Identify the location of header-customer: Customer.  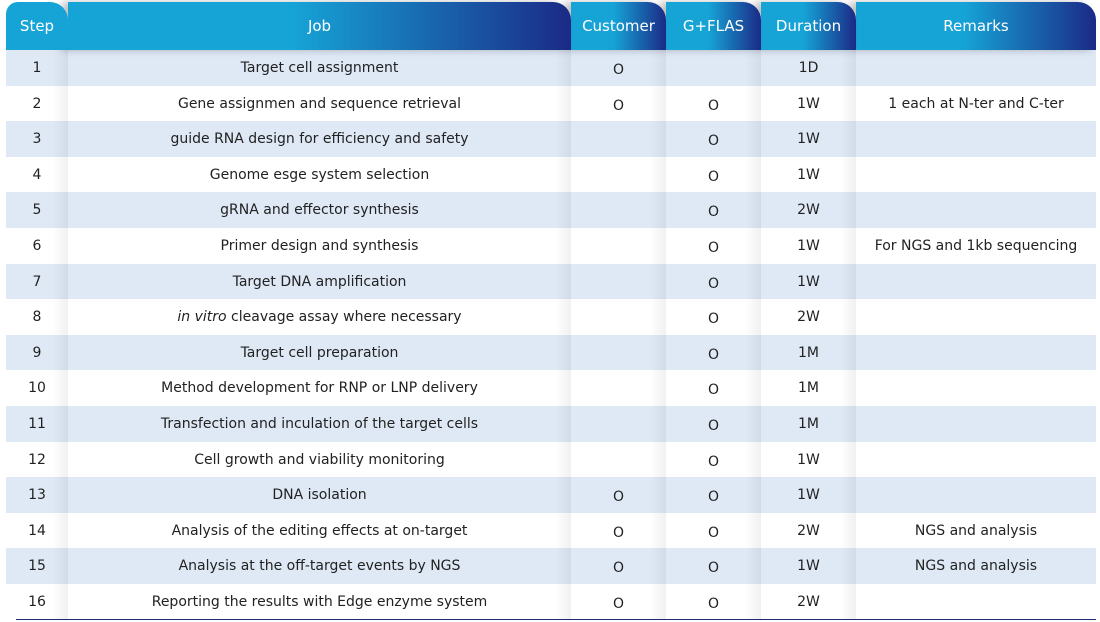
(618, 26).